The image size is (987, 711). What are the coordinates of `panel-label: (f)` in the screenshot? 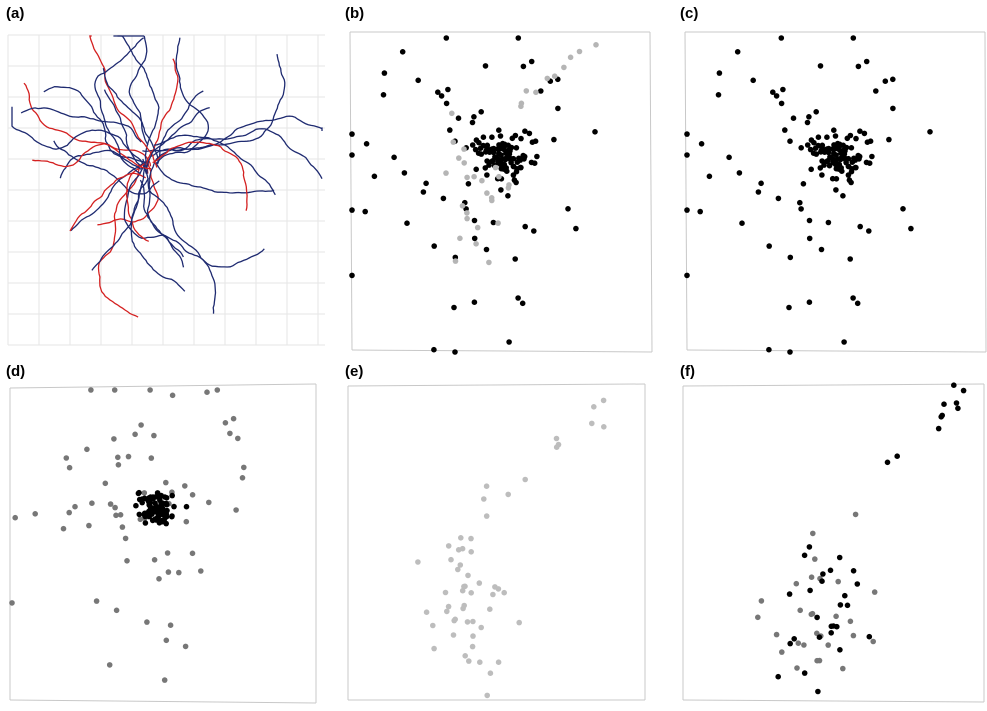 It's located at (687, 371).